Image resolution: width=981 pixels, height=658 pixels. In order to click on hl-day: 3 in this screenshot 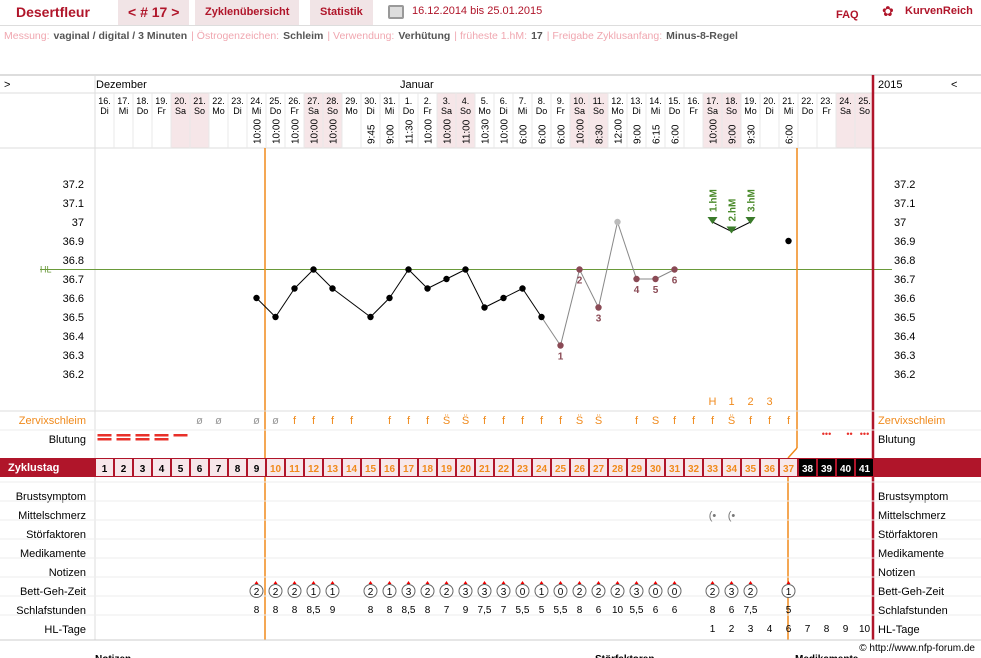, I will do `click(751, 629)`.